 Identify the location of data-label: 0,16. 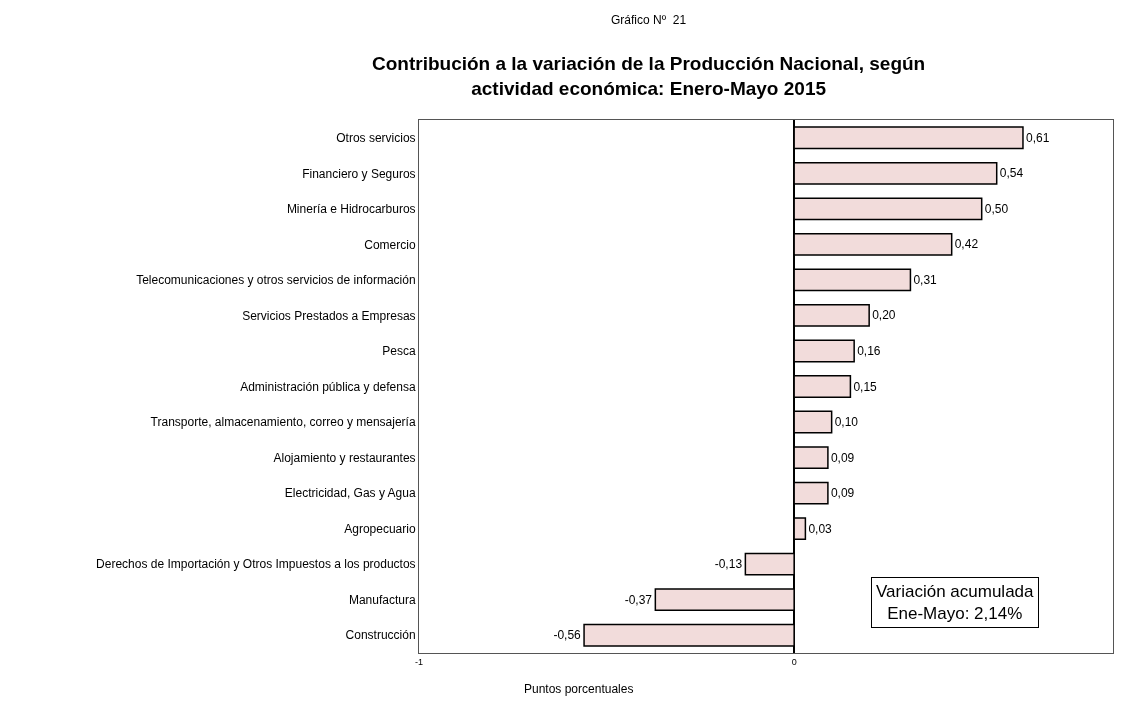
(869, 350).